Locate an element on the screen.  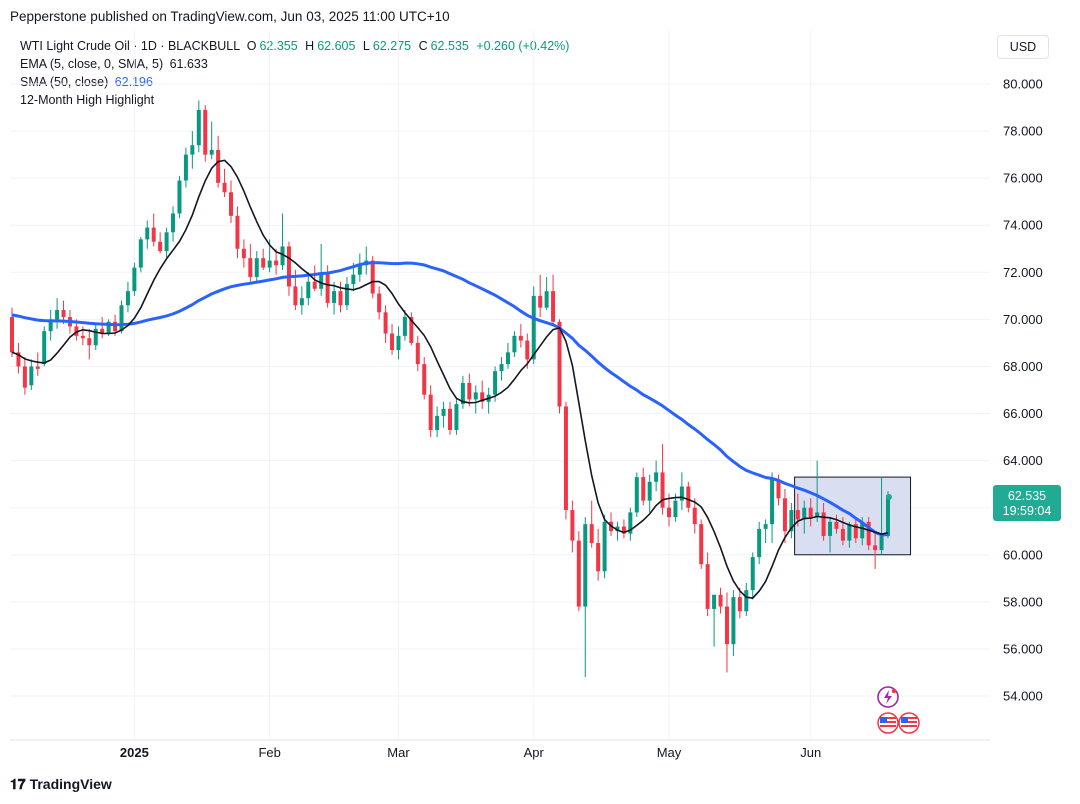
legend-ema-label: EMA (5, close, 0, SMA, 5) is located at coordinates (92, 64).